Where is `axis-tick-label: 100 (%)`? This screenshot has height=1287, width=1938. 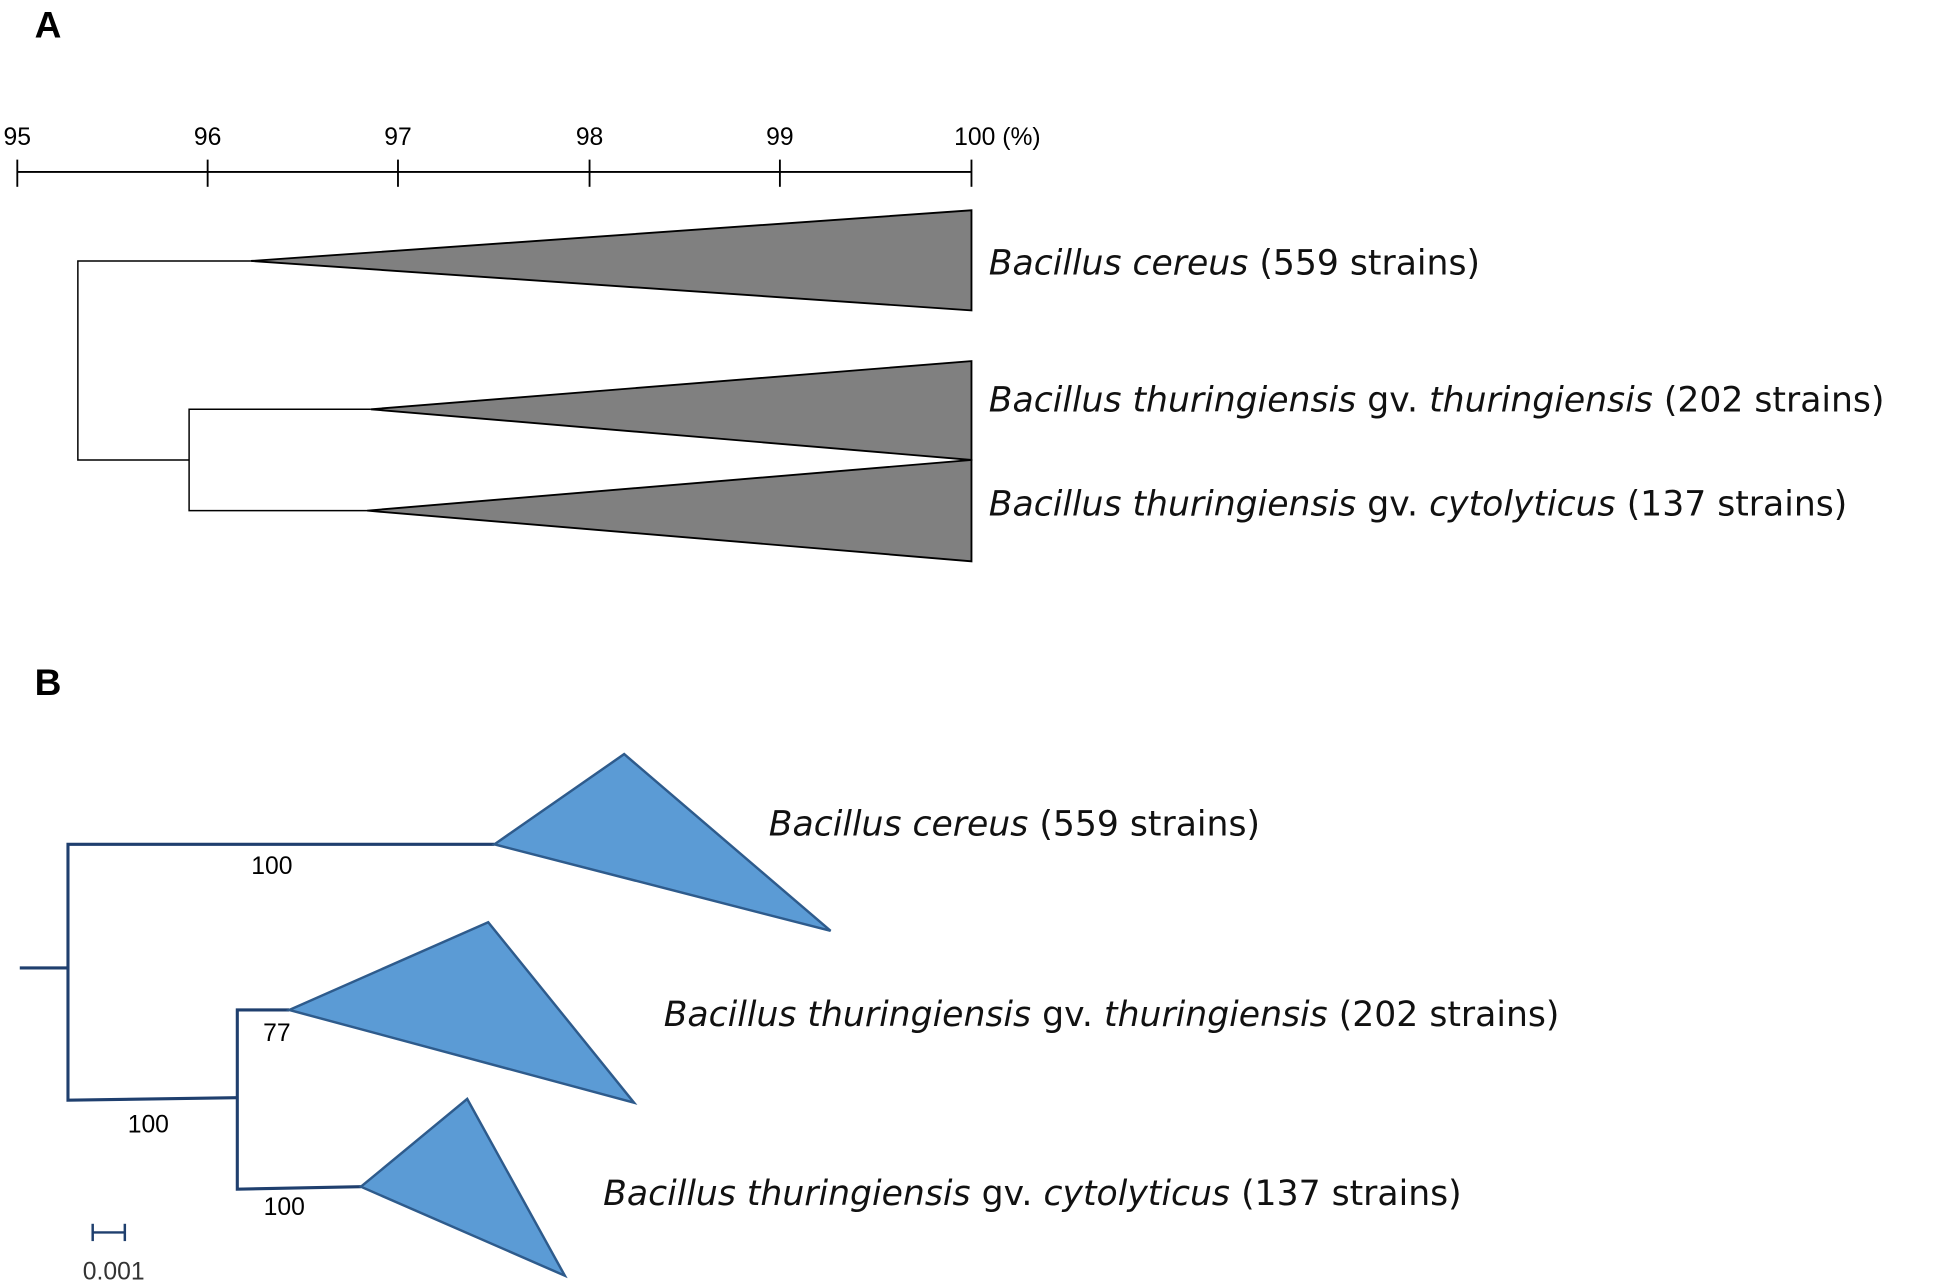 axis-tick-label: 100 (%) is located at coordinates (997, 137).